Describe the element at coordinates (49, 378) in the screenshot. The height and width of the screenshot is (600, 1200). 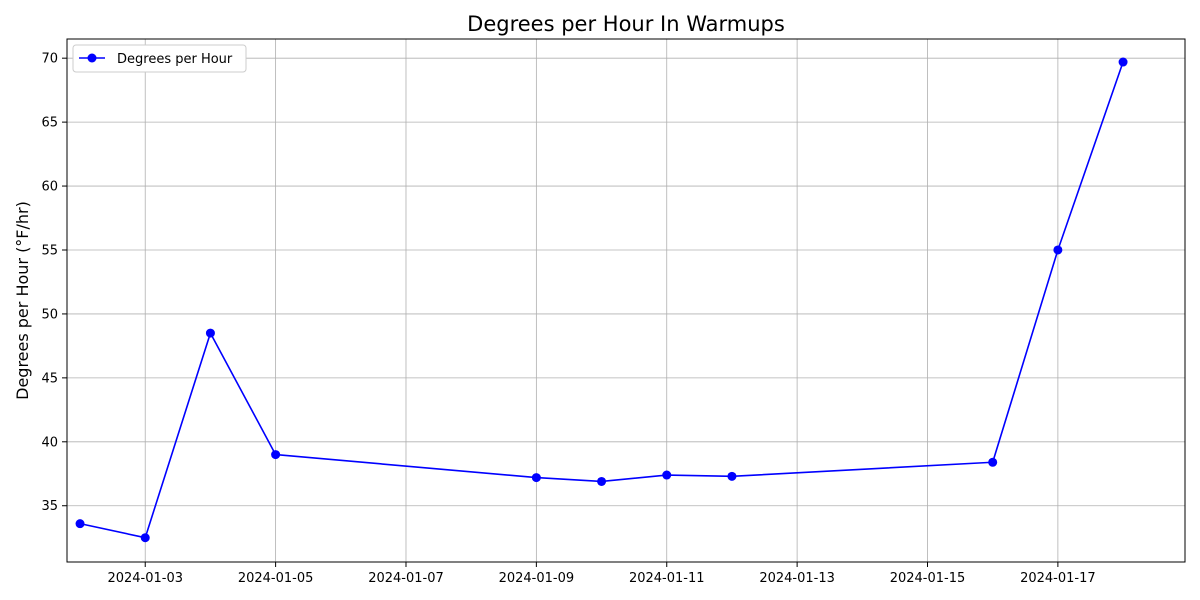
I see `y-tick-label: 45` at that location.